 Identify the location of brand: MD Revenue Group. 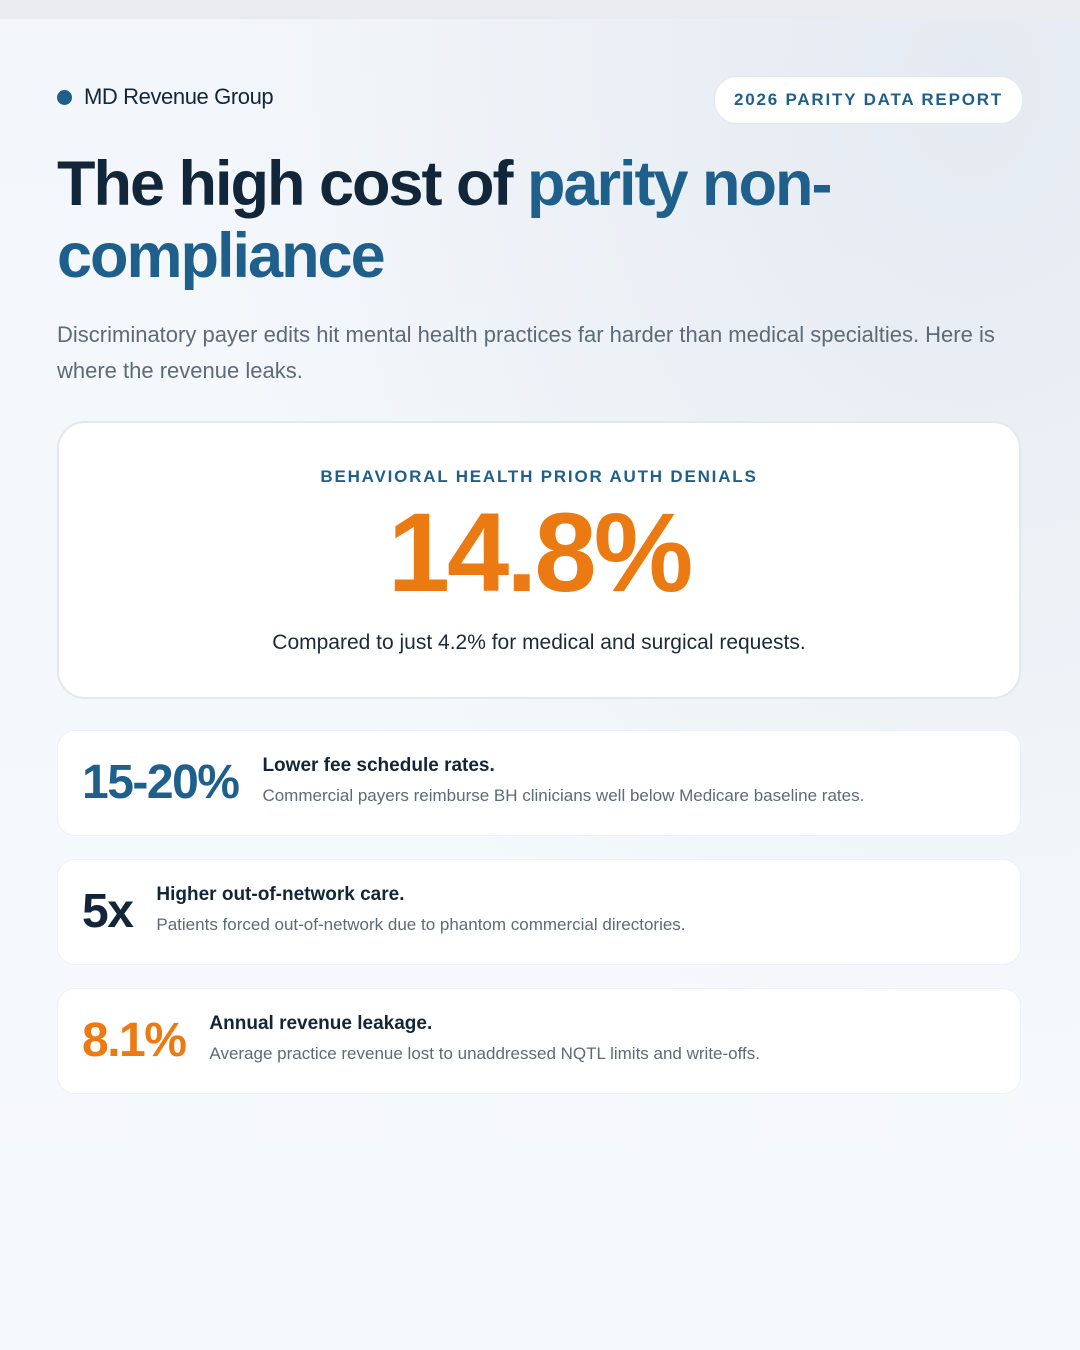
(165, 97).